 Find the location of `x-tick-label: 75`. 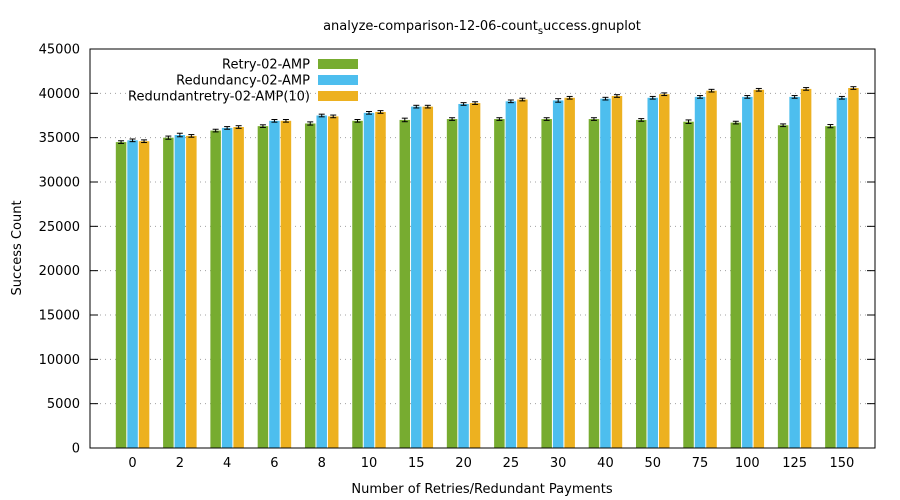

x-tick-label: 75 is located at coordinates (700, 463).